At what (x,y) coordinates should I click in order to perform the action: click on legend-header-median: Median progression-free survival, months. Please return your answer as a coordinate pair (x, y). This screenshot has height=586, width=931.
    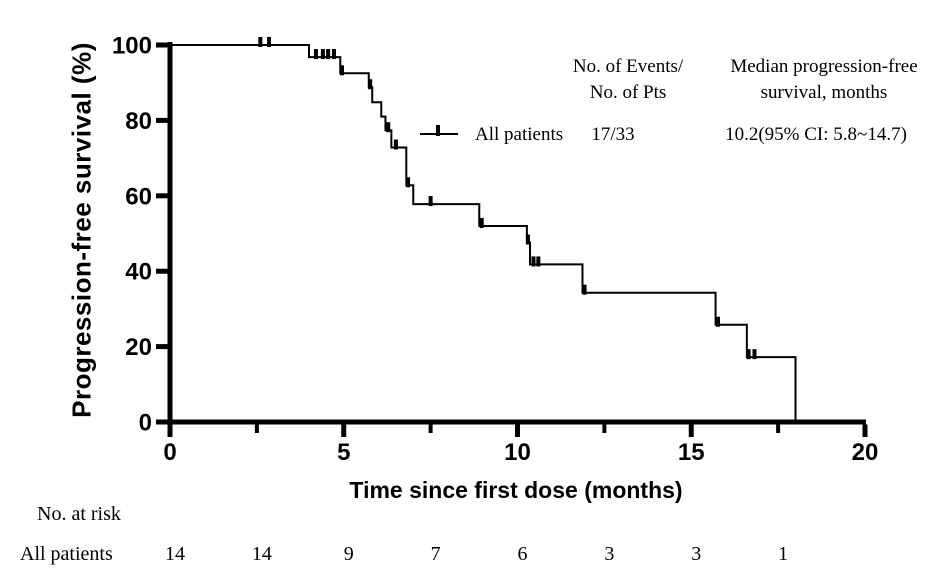
    Looking at the image, I should click on (823, 80).